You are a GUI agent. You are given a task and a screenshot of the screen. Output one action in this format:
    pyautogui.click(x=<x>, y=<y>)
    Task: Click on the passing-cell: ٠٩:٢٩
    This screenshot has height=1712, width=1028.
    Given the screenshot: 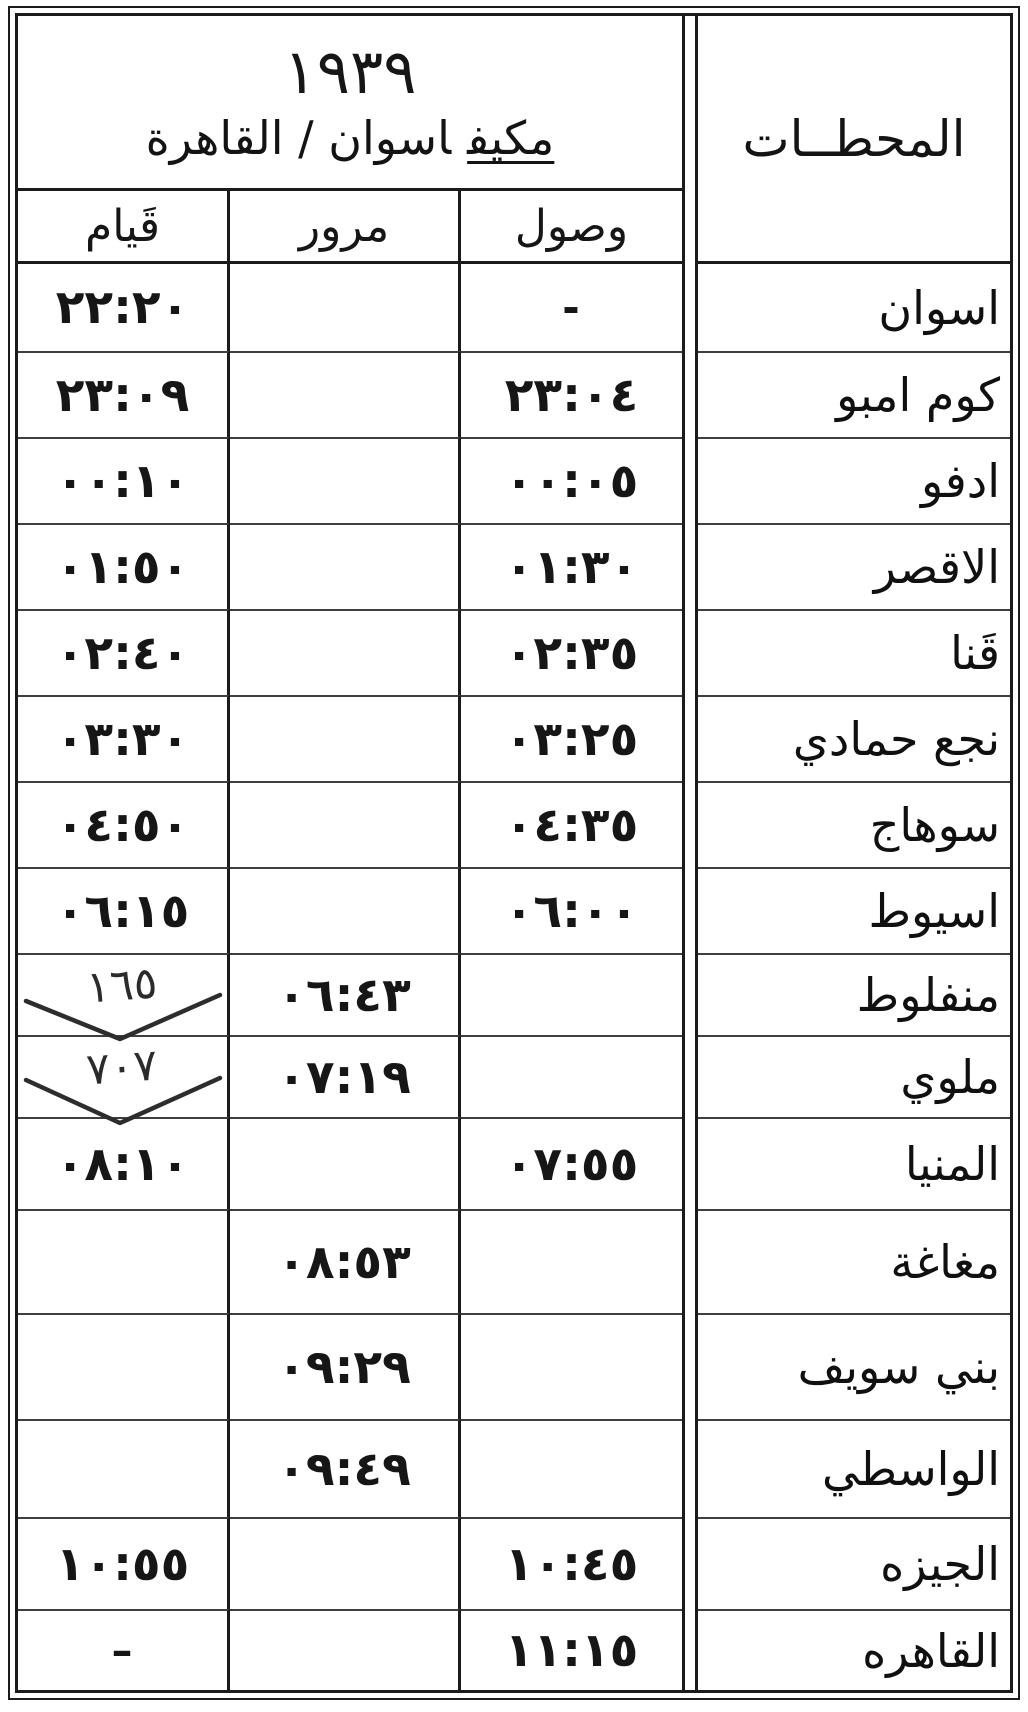 What is the action you would take?
    pyautogui.click(x=345, y=1366)
    